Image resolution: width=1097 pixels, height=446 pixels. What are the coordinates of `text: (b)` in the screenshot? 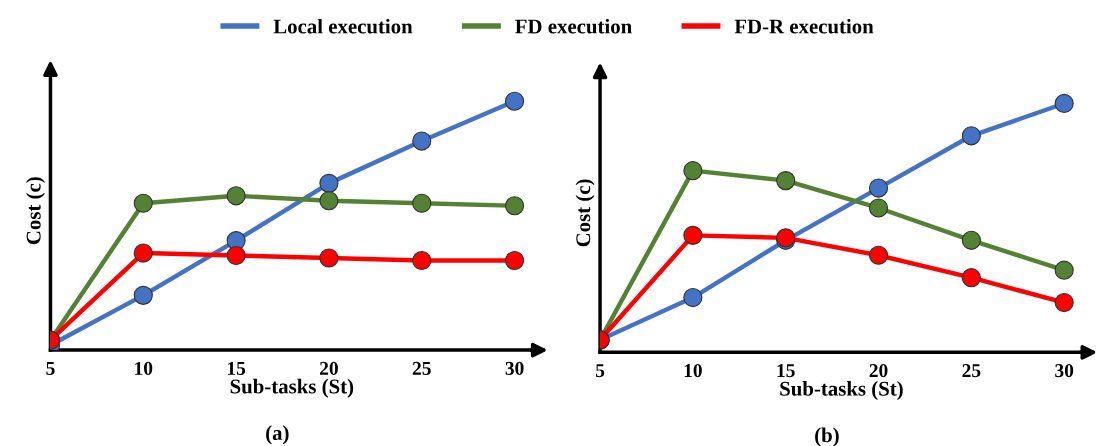 It's located at (827, 436).